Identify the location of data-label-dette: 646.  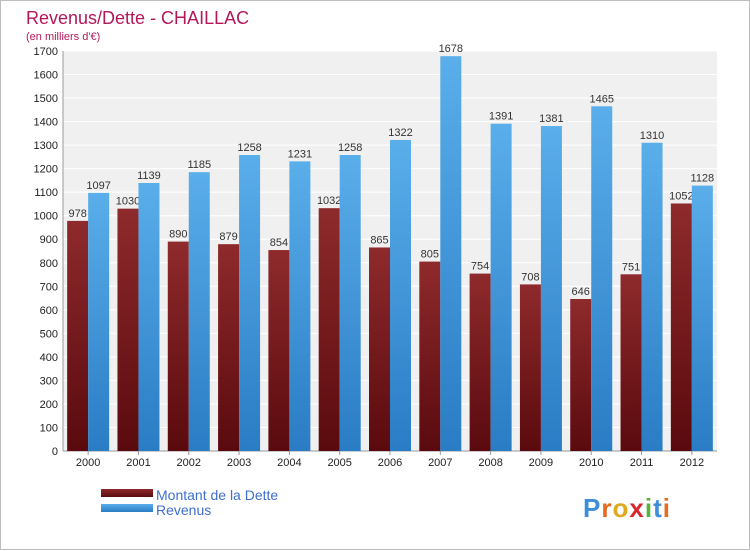
(581, 292).